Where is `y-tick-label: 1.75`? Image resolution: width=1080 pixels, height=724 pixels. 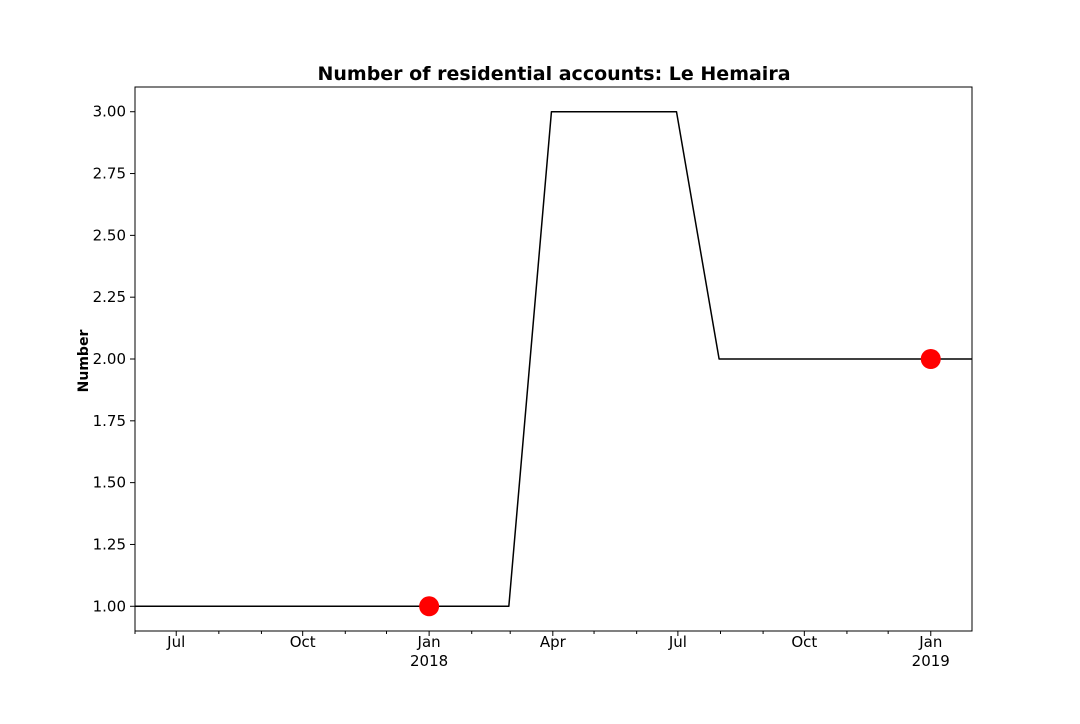 y-tick-label: 1.75 is located at coordinates (109, 421).